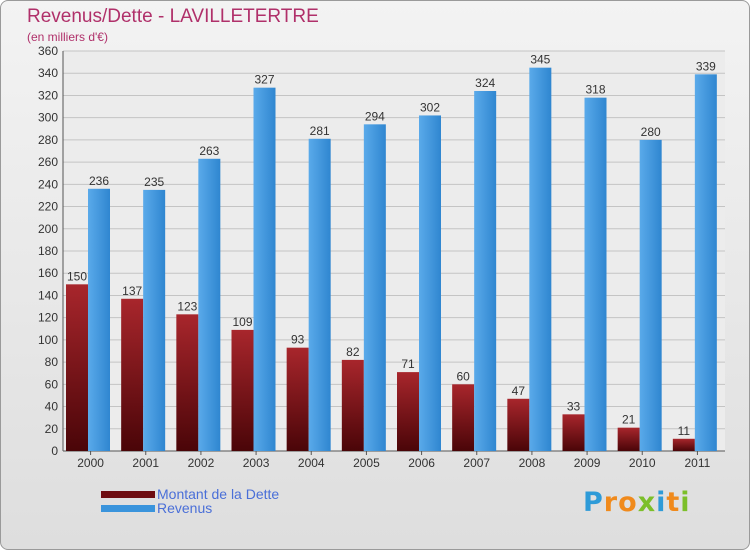 The image size is (750, 550). What do you see at coordinates (154, 182) in the screenshot?
I see `data-label-revenus: 235` at bounding box center [154, 182].